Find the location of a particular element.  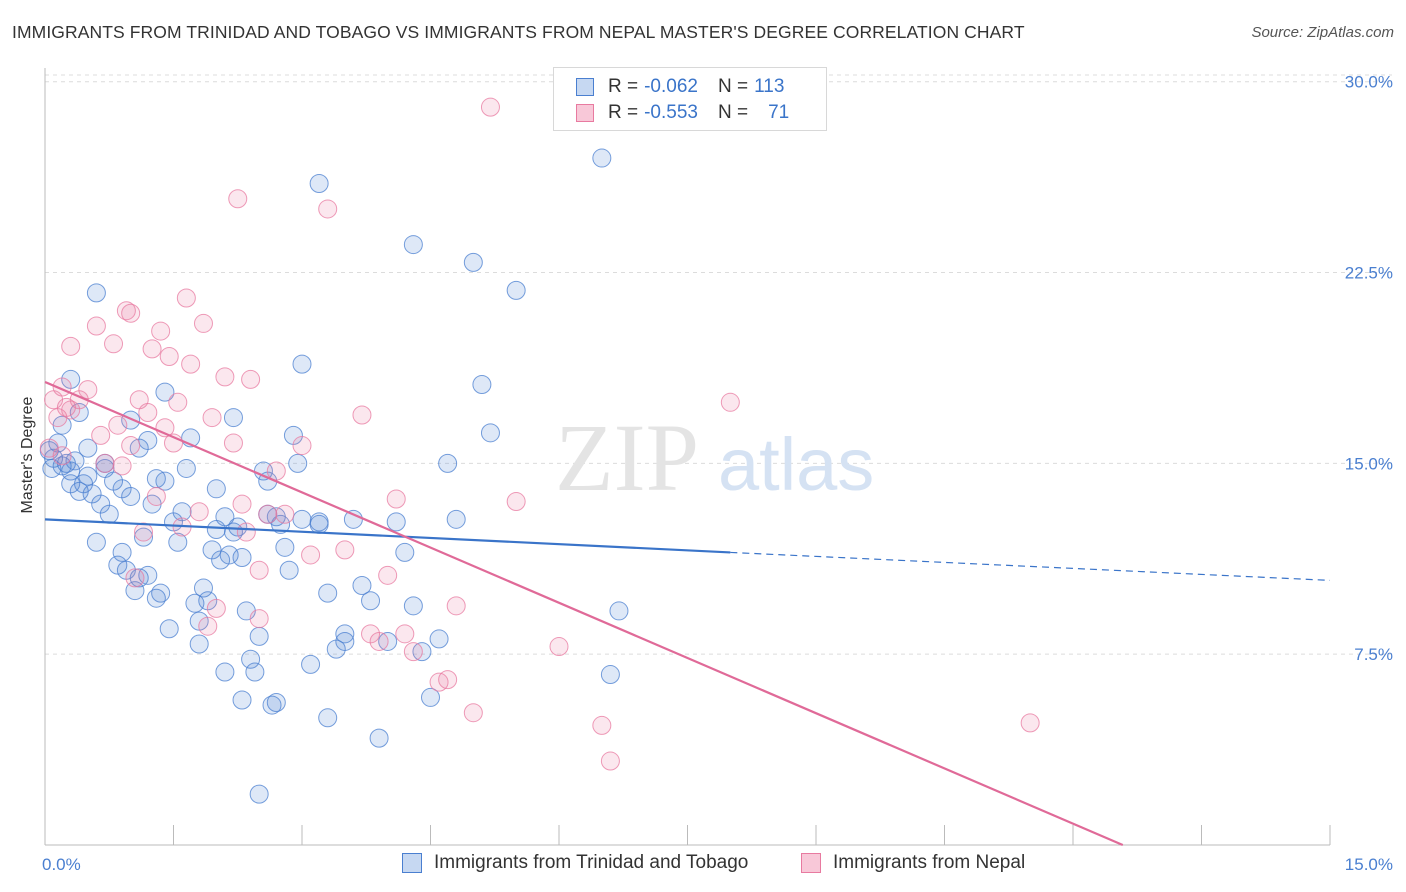

legend-label: Immigrants from Nepal is located at coordinates (929, 862).